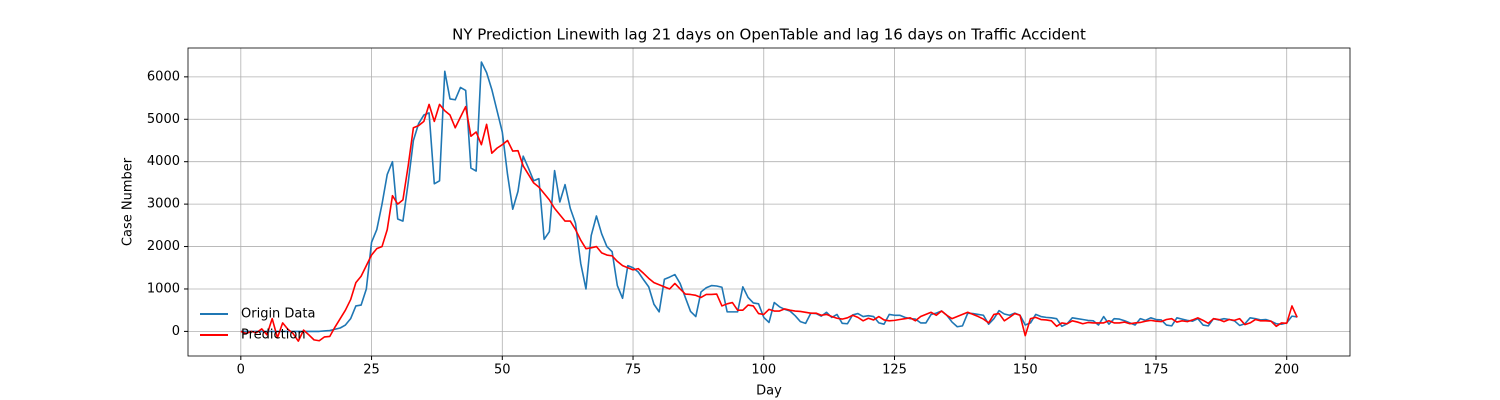 The width and height of the screenshot is (1500, 400). What do you see at coordinates (273, 335) in the screenshot?
I see `legend-label: Prediction` at bounding box center [273, 335].